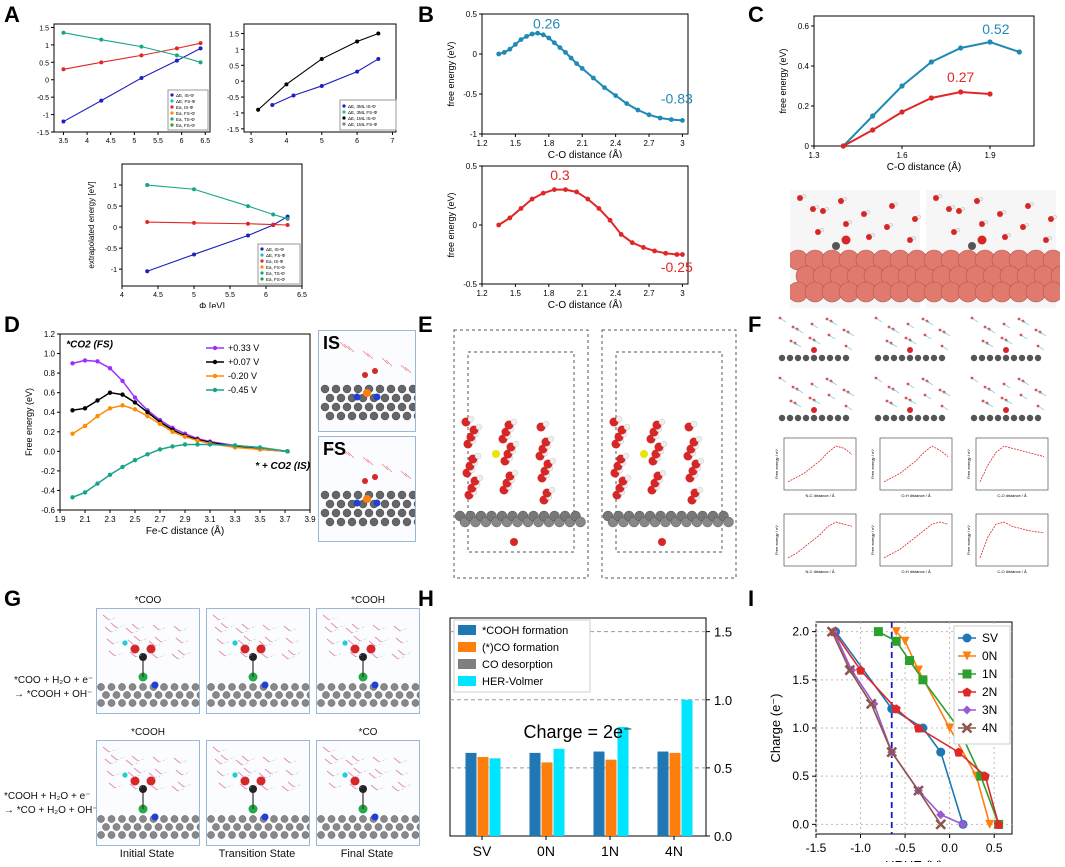 The image size is (1065, 867). I want to click on x-tick-label: 1.5, so click(516, 293).